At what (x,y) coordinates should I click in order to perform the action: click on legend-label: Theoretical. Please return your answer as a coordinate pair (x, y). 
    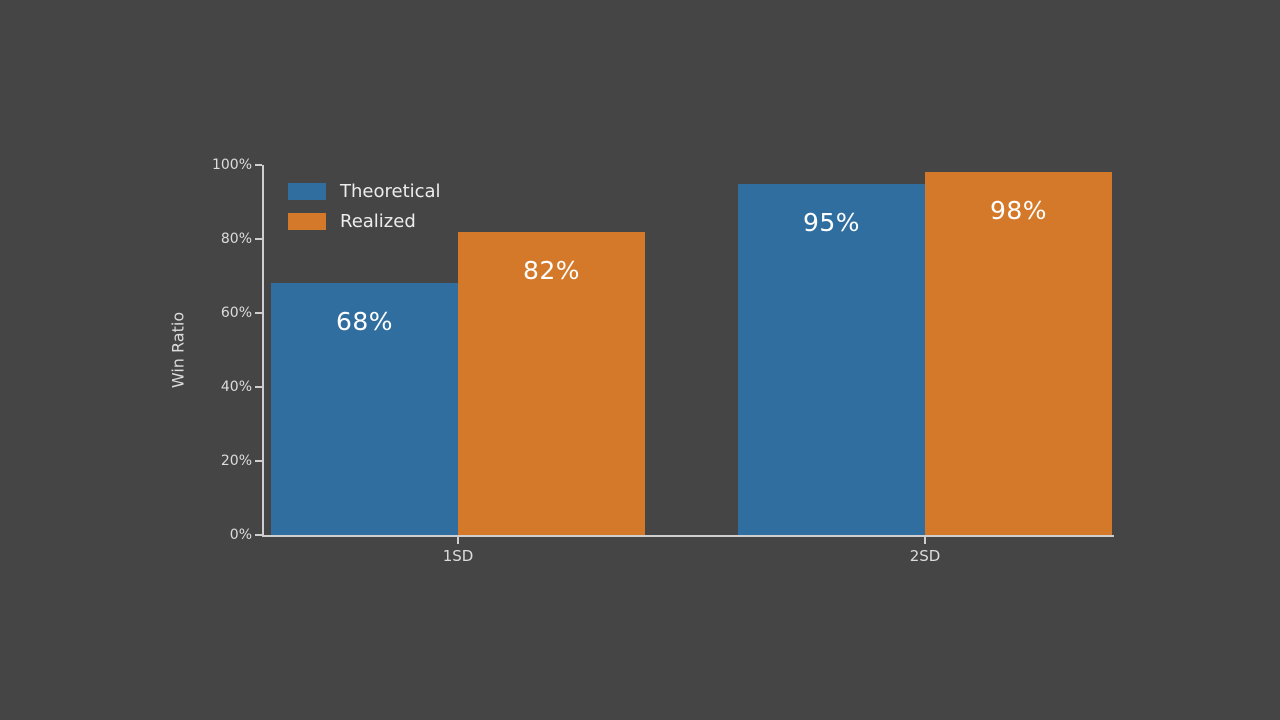
    Looking at the image, I should click on (390, 191).